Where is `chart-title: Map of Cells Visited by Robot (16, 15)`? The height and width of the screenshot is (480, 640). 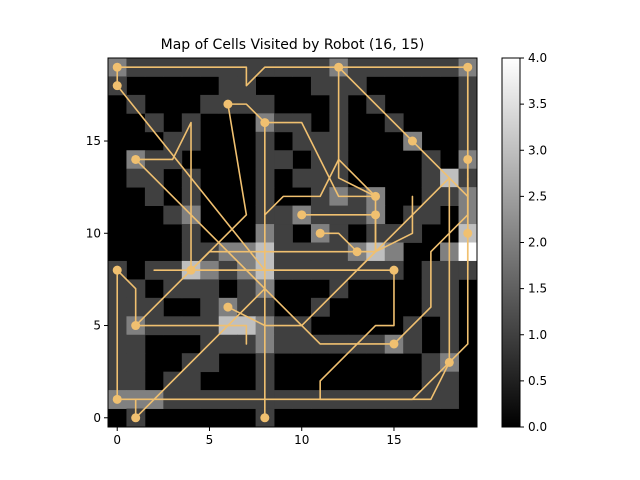 chart-title: Map of Cells Visited by Robot (16, 15) is located at coordinates (293, 45).